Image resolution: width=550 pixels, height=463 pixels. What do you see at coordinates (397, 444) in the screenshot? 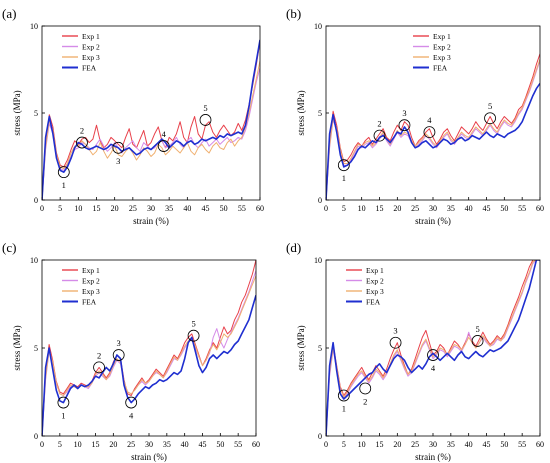
I see `x-tick-label: 20` at bounding box center [397, 444].